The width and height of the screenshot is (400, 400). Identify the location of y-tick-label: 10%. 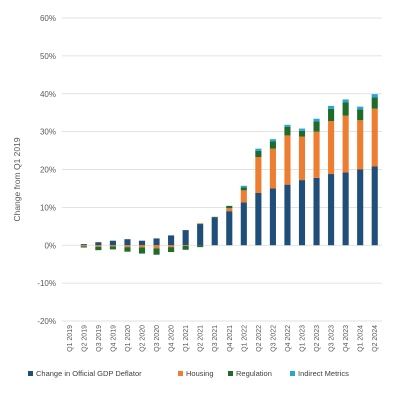
(48, 207).